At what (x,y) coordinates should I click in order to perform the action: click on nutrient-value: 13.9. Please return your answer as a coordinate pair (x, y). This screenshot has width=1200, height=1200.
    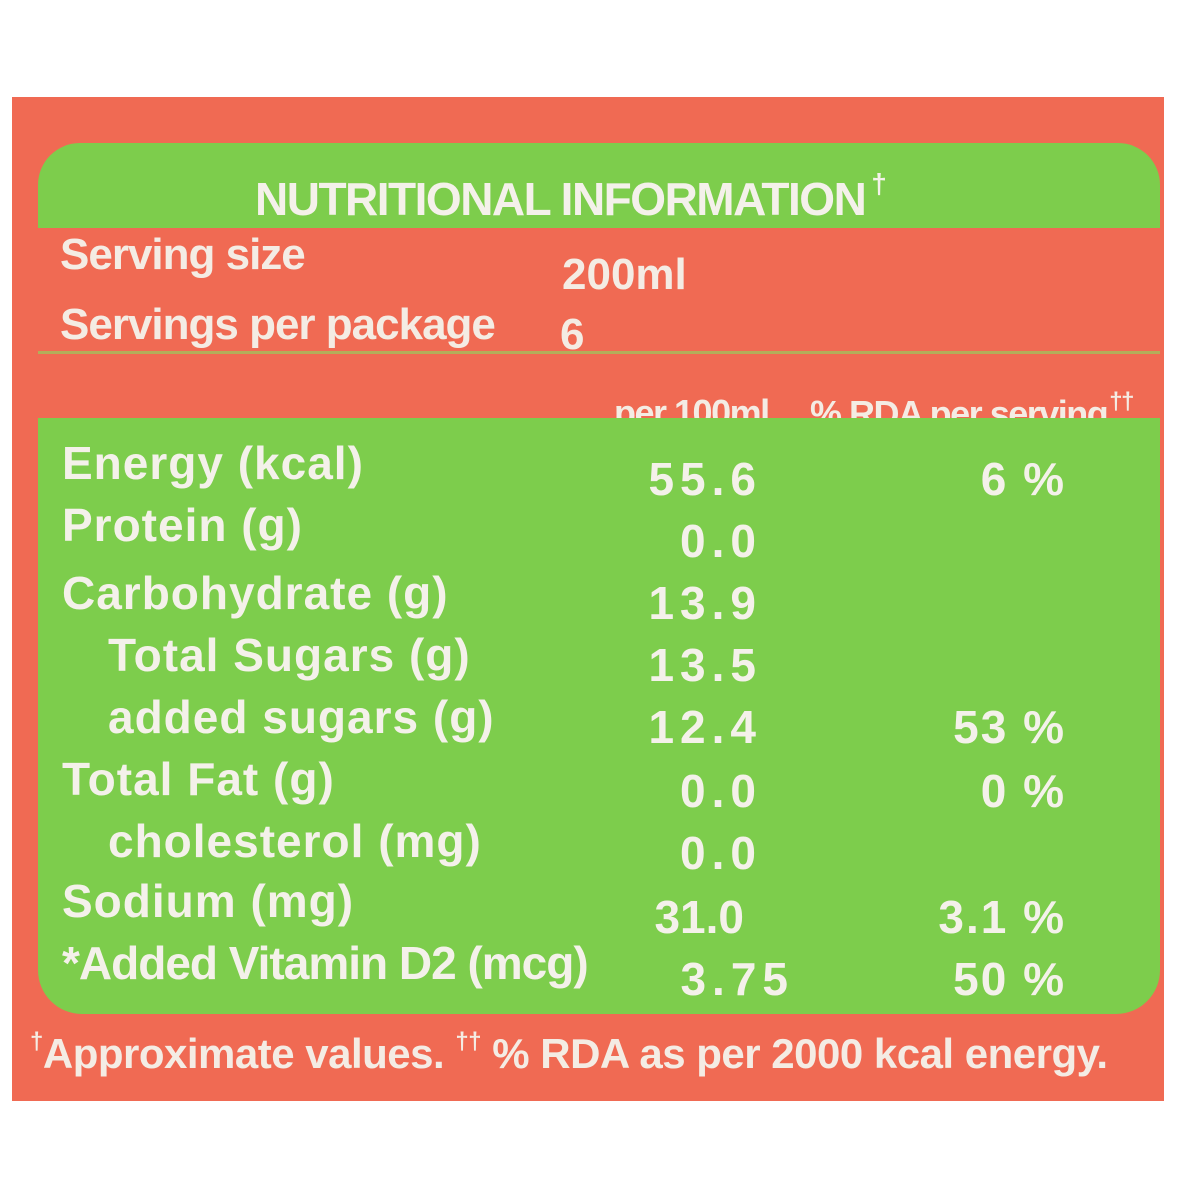
    Looking at the image, I should click on (705, 603).